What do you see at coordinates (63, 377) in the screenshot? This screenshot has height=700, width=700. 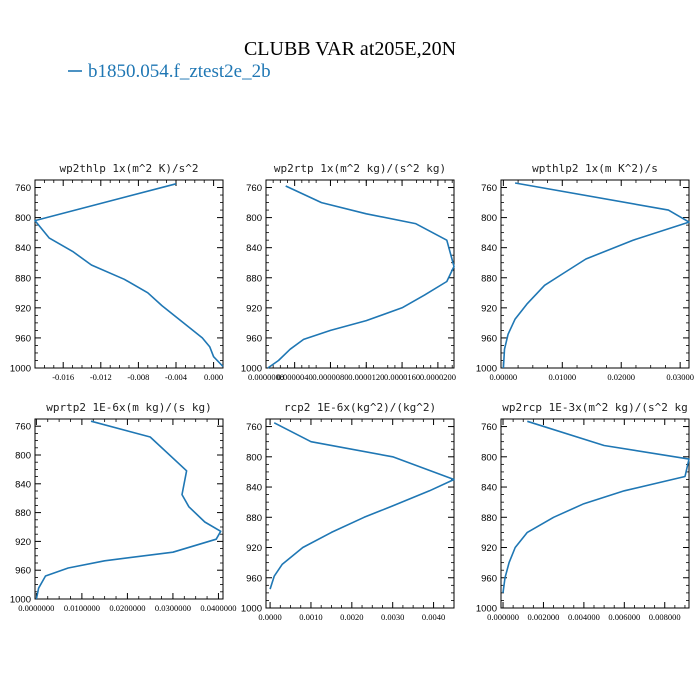 I see `x-tick-label: -0.016` at bounding box center [63, 377].